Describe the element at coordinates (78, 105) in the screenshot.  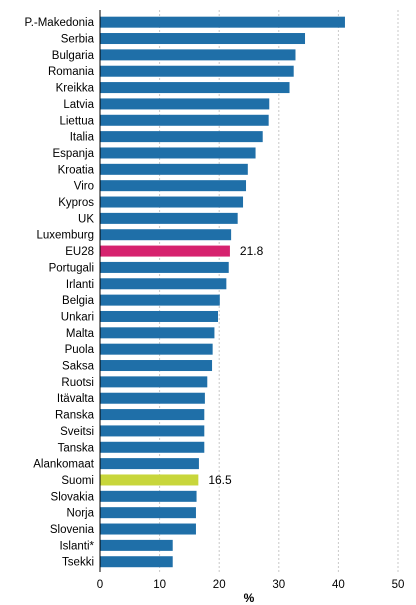
I see `category-label: Latvia` at that location.